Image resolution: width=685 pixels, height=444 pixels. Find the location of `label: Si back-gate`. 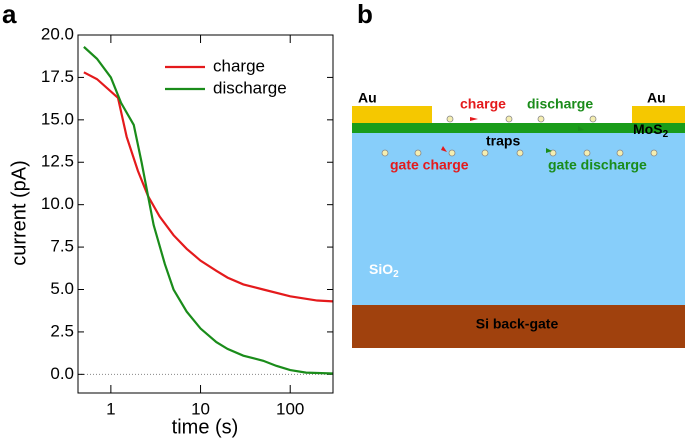

label: Si back-gate is located at coordinates (517, 324).